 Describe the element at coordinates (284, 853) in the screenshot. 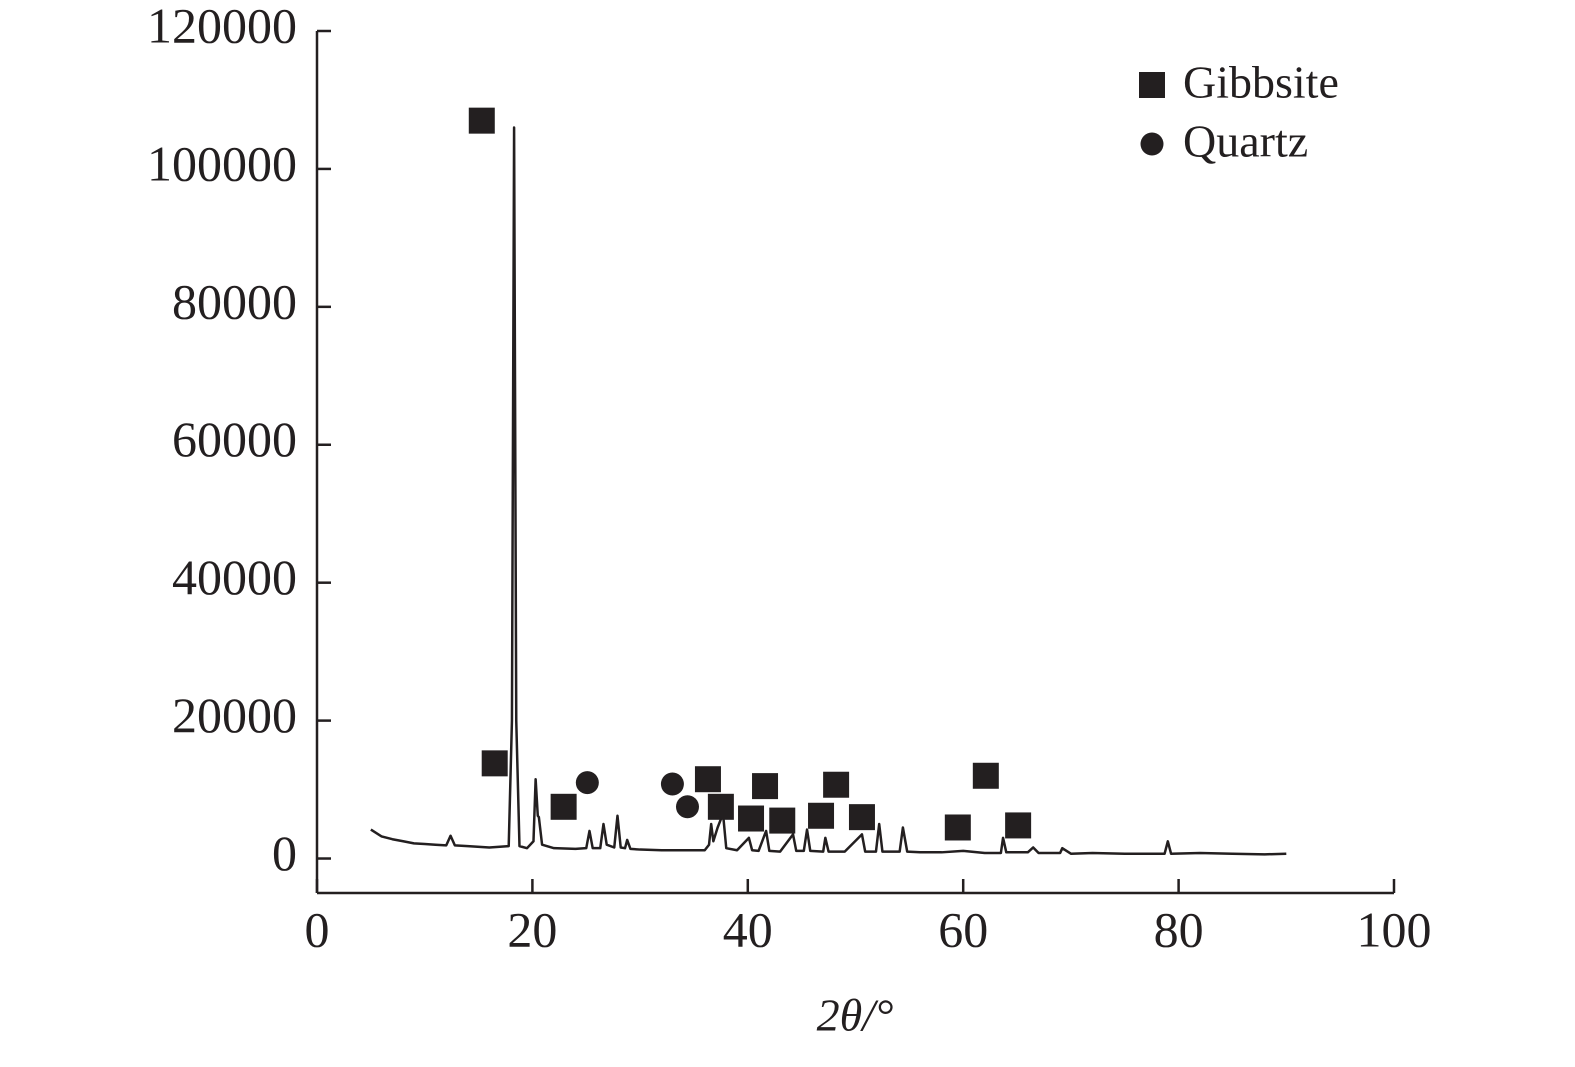

I see `y-tick-label: 0` at that location.